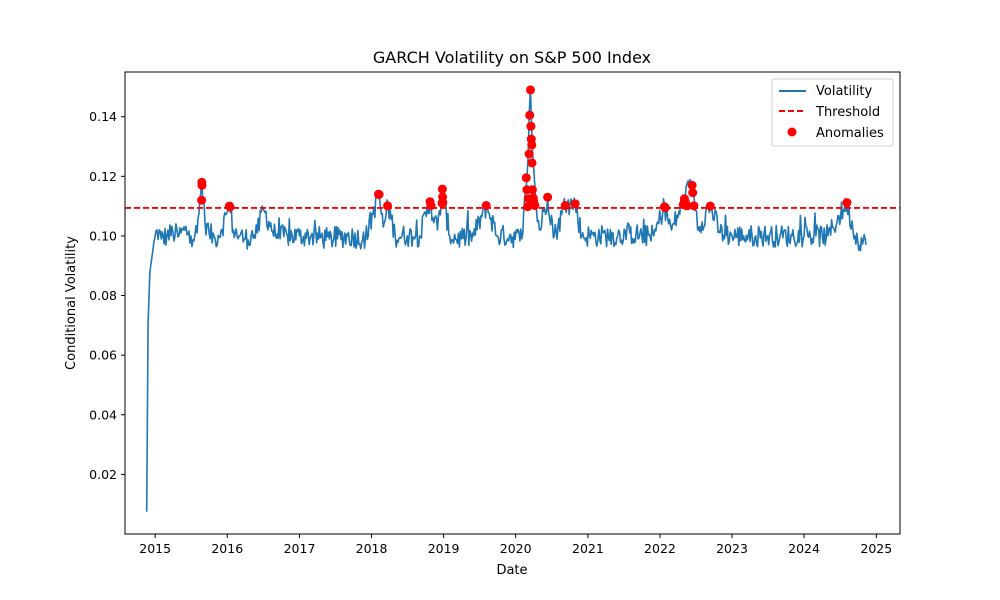 The image size is (1000, 600). Describe the element at coordinates (588, 548) in the screenshot. I see `x-tick-label: 2021` at that location.